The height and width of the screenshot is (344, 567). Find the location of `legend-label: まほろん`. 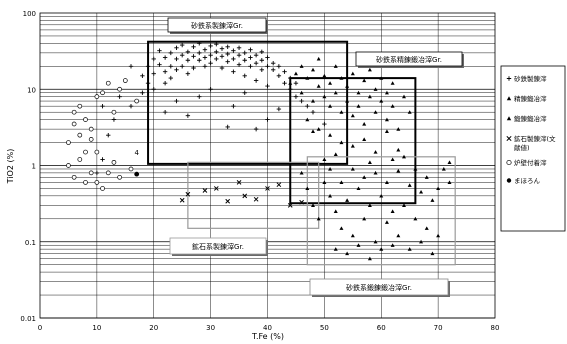

legend-label: まほろん is located at coordinates (527, 181).